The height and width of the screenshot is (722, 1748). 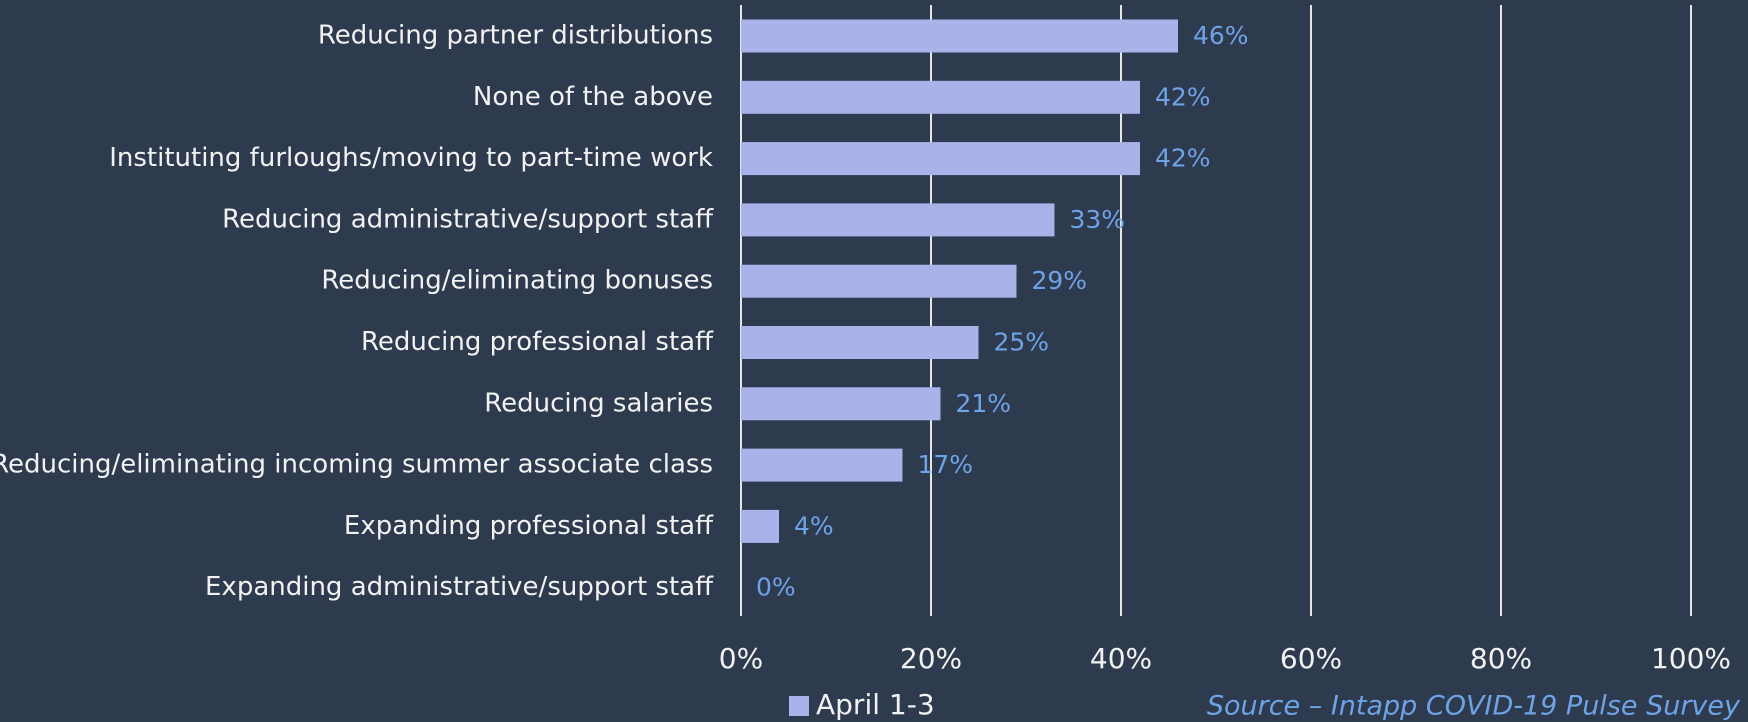 I want to click on data-label: 33%, so click(x=1098, y=219).